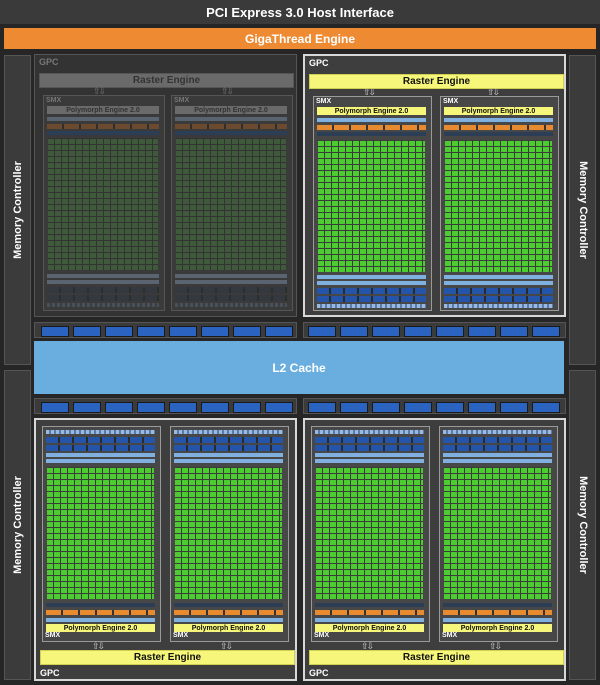 This screenshot has height=685, width=600. What do you see at coordinates (300, 38) in the screenshot?
I see `gigathread-engine: GigaThread Engine` at bounding box center [300, 38].